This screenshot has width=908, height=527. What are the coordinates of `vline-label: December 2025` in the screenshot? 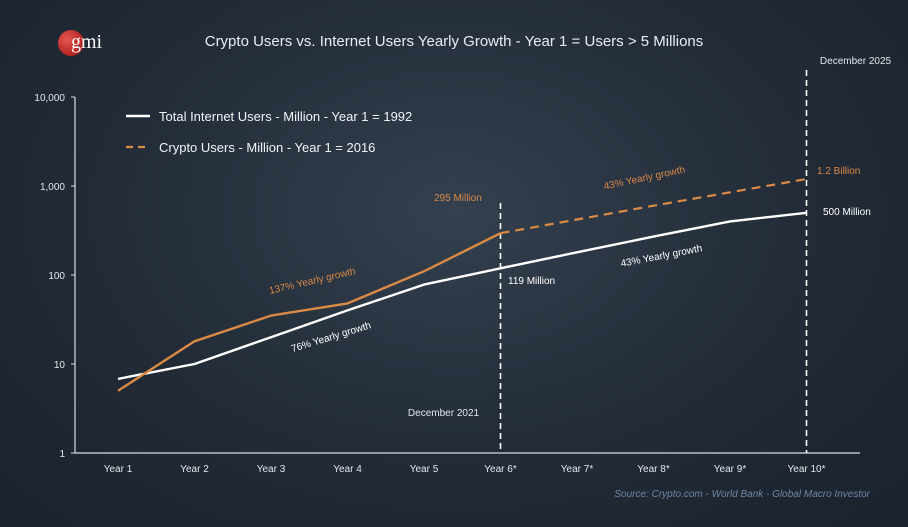 It's located at (856, 61).